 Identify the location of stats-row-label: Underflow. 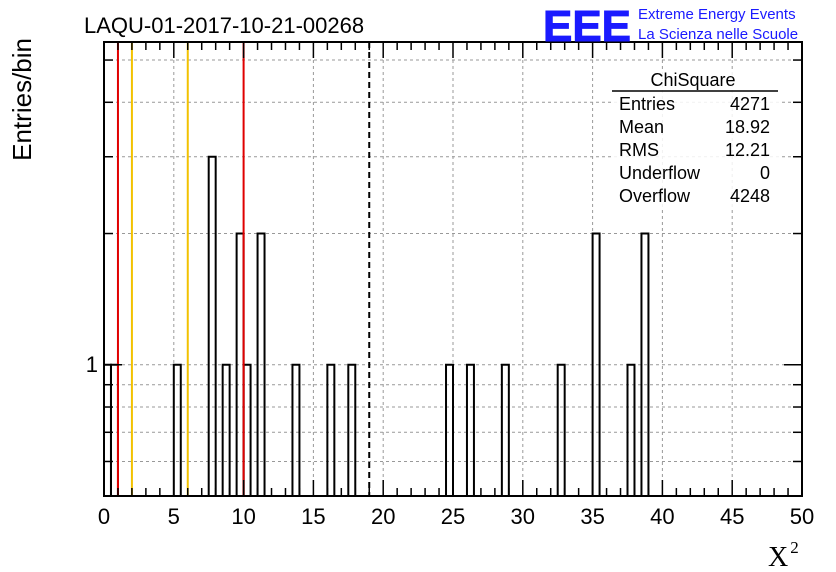
(660, 173).